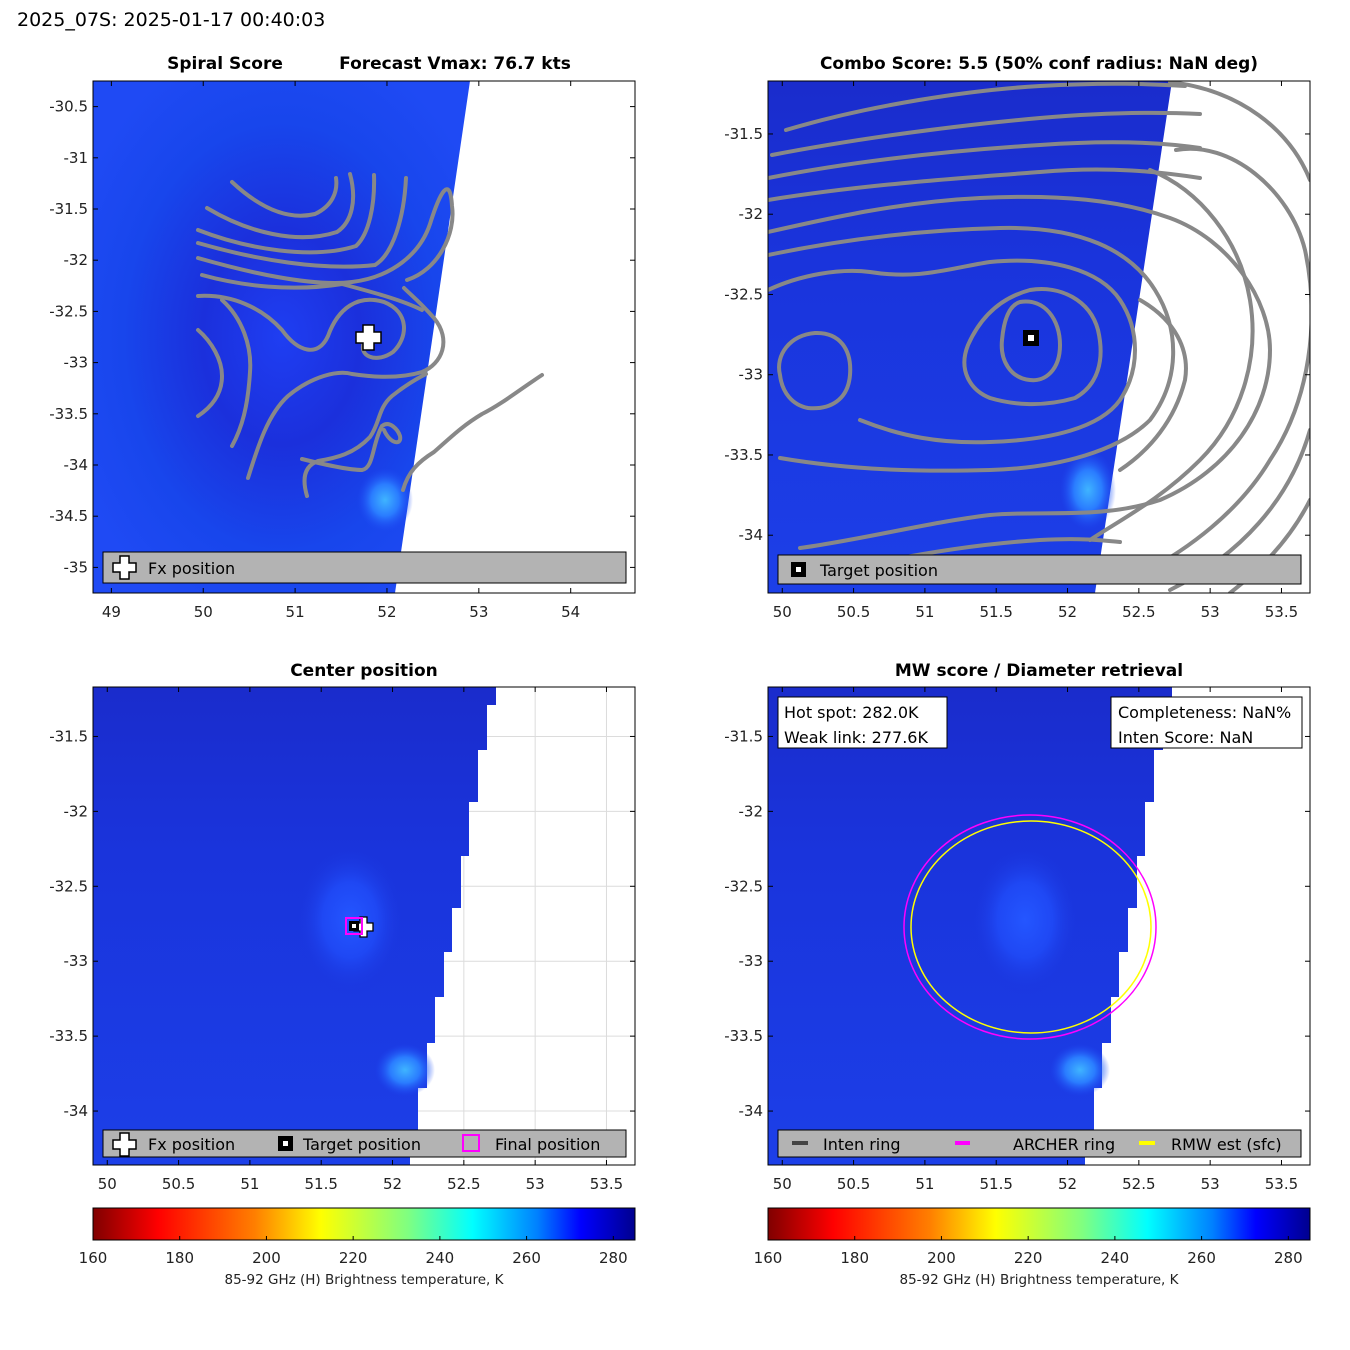  I want to click on info-box, so click(862, 722).